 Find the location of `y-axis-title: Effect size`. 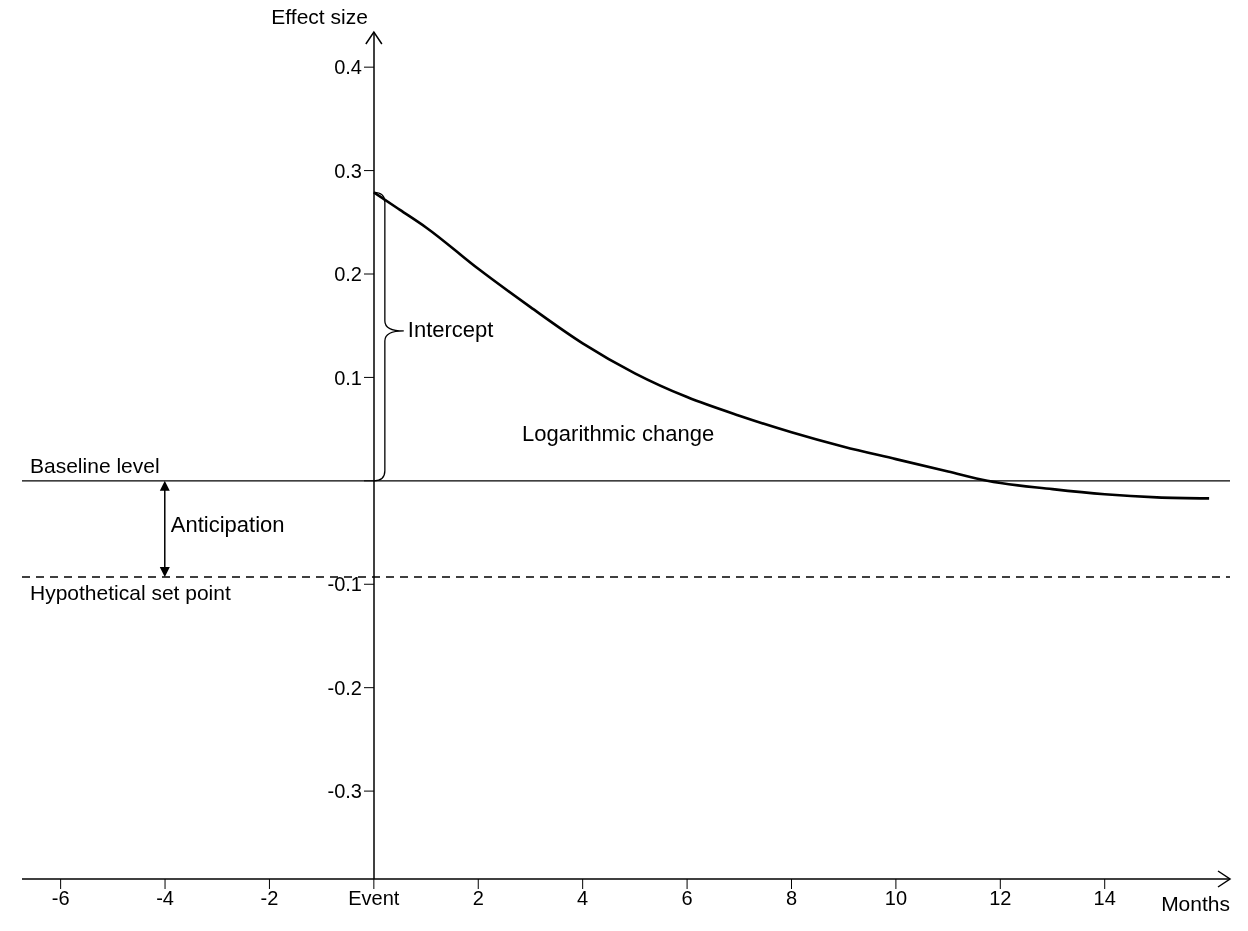

y-axis-title: Effect size is located at coordinates (319, 16).